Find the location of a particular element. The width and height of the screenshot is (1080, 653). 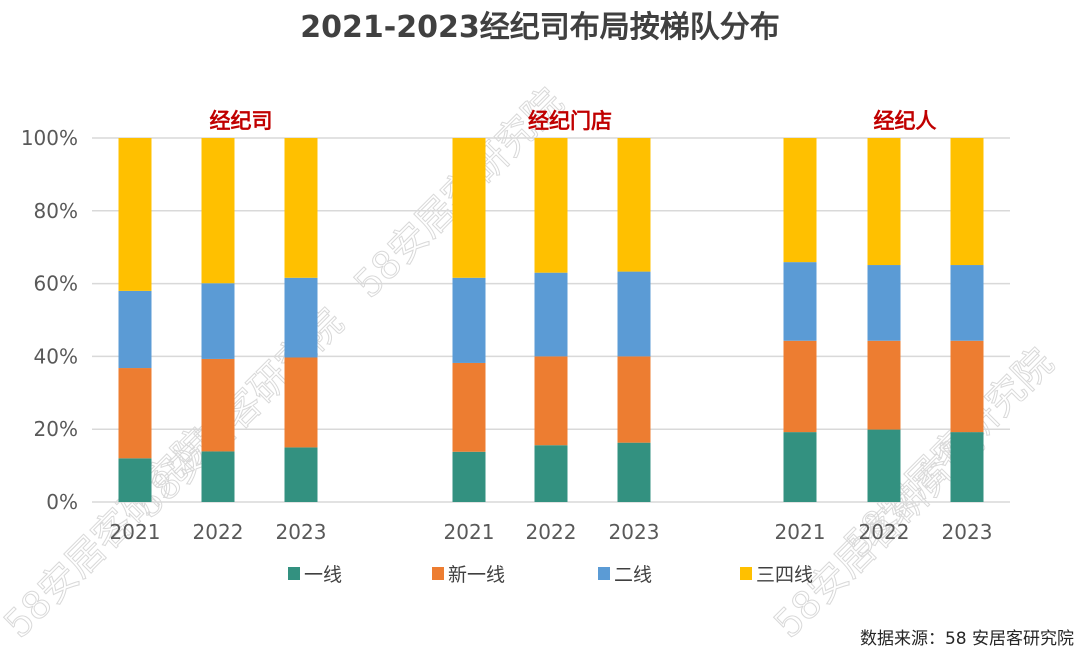

bar-segment-一线-经纪门店-2022 is located at coordinates (551, 473).